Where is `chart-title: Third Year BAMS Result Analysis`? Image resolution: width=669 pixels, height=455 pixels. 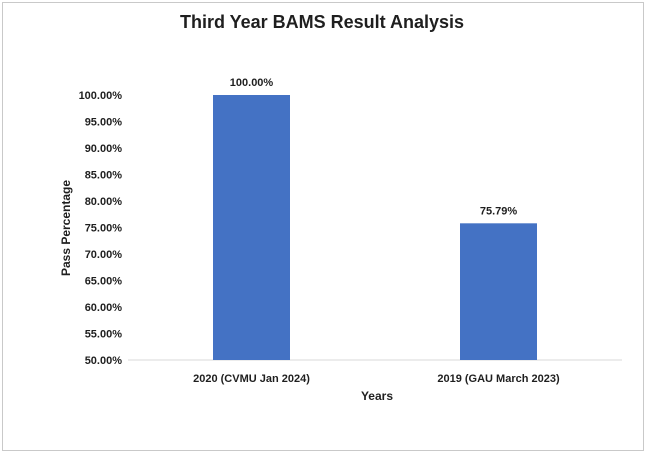 chart-title: Third Year BAMS Result Analysis is located at coordinates (322, 22).